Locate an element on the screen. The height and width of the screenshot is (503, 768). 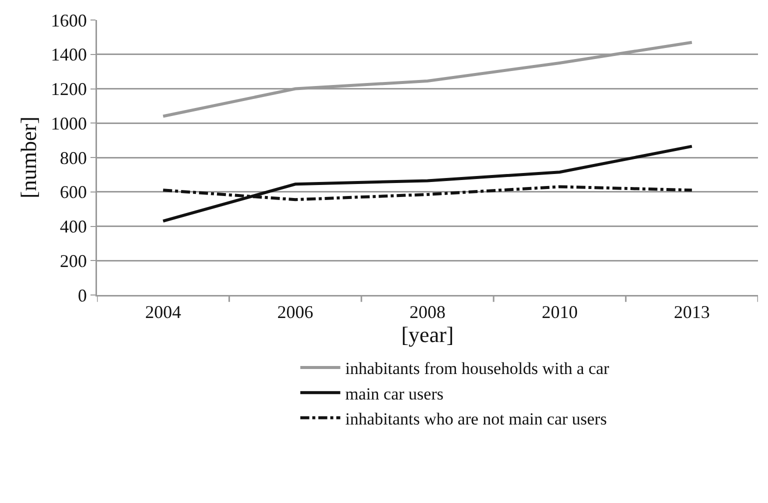
legend-label: inhabitants who are not main car users is located at coordinates (476, 418).